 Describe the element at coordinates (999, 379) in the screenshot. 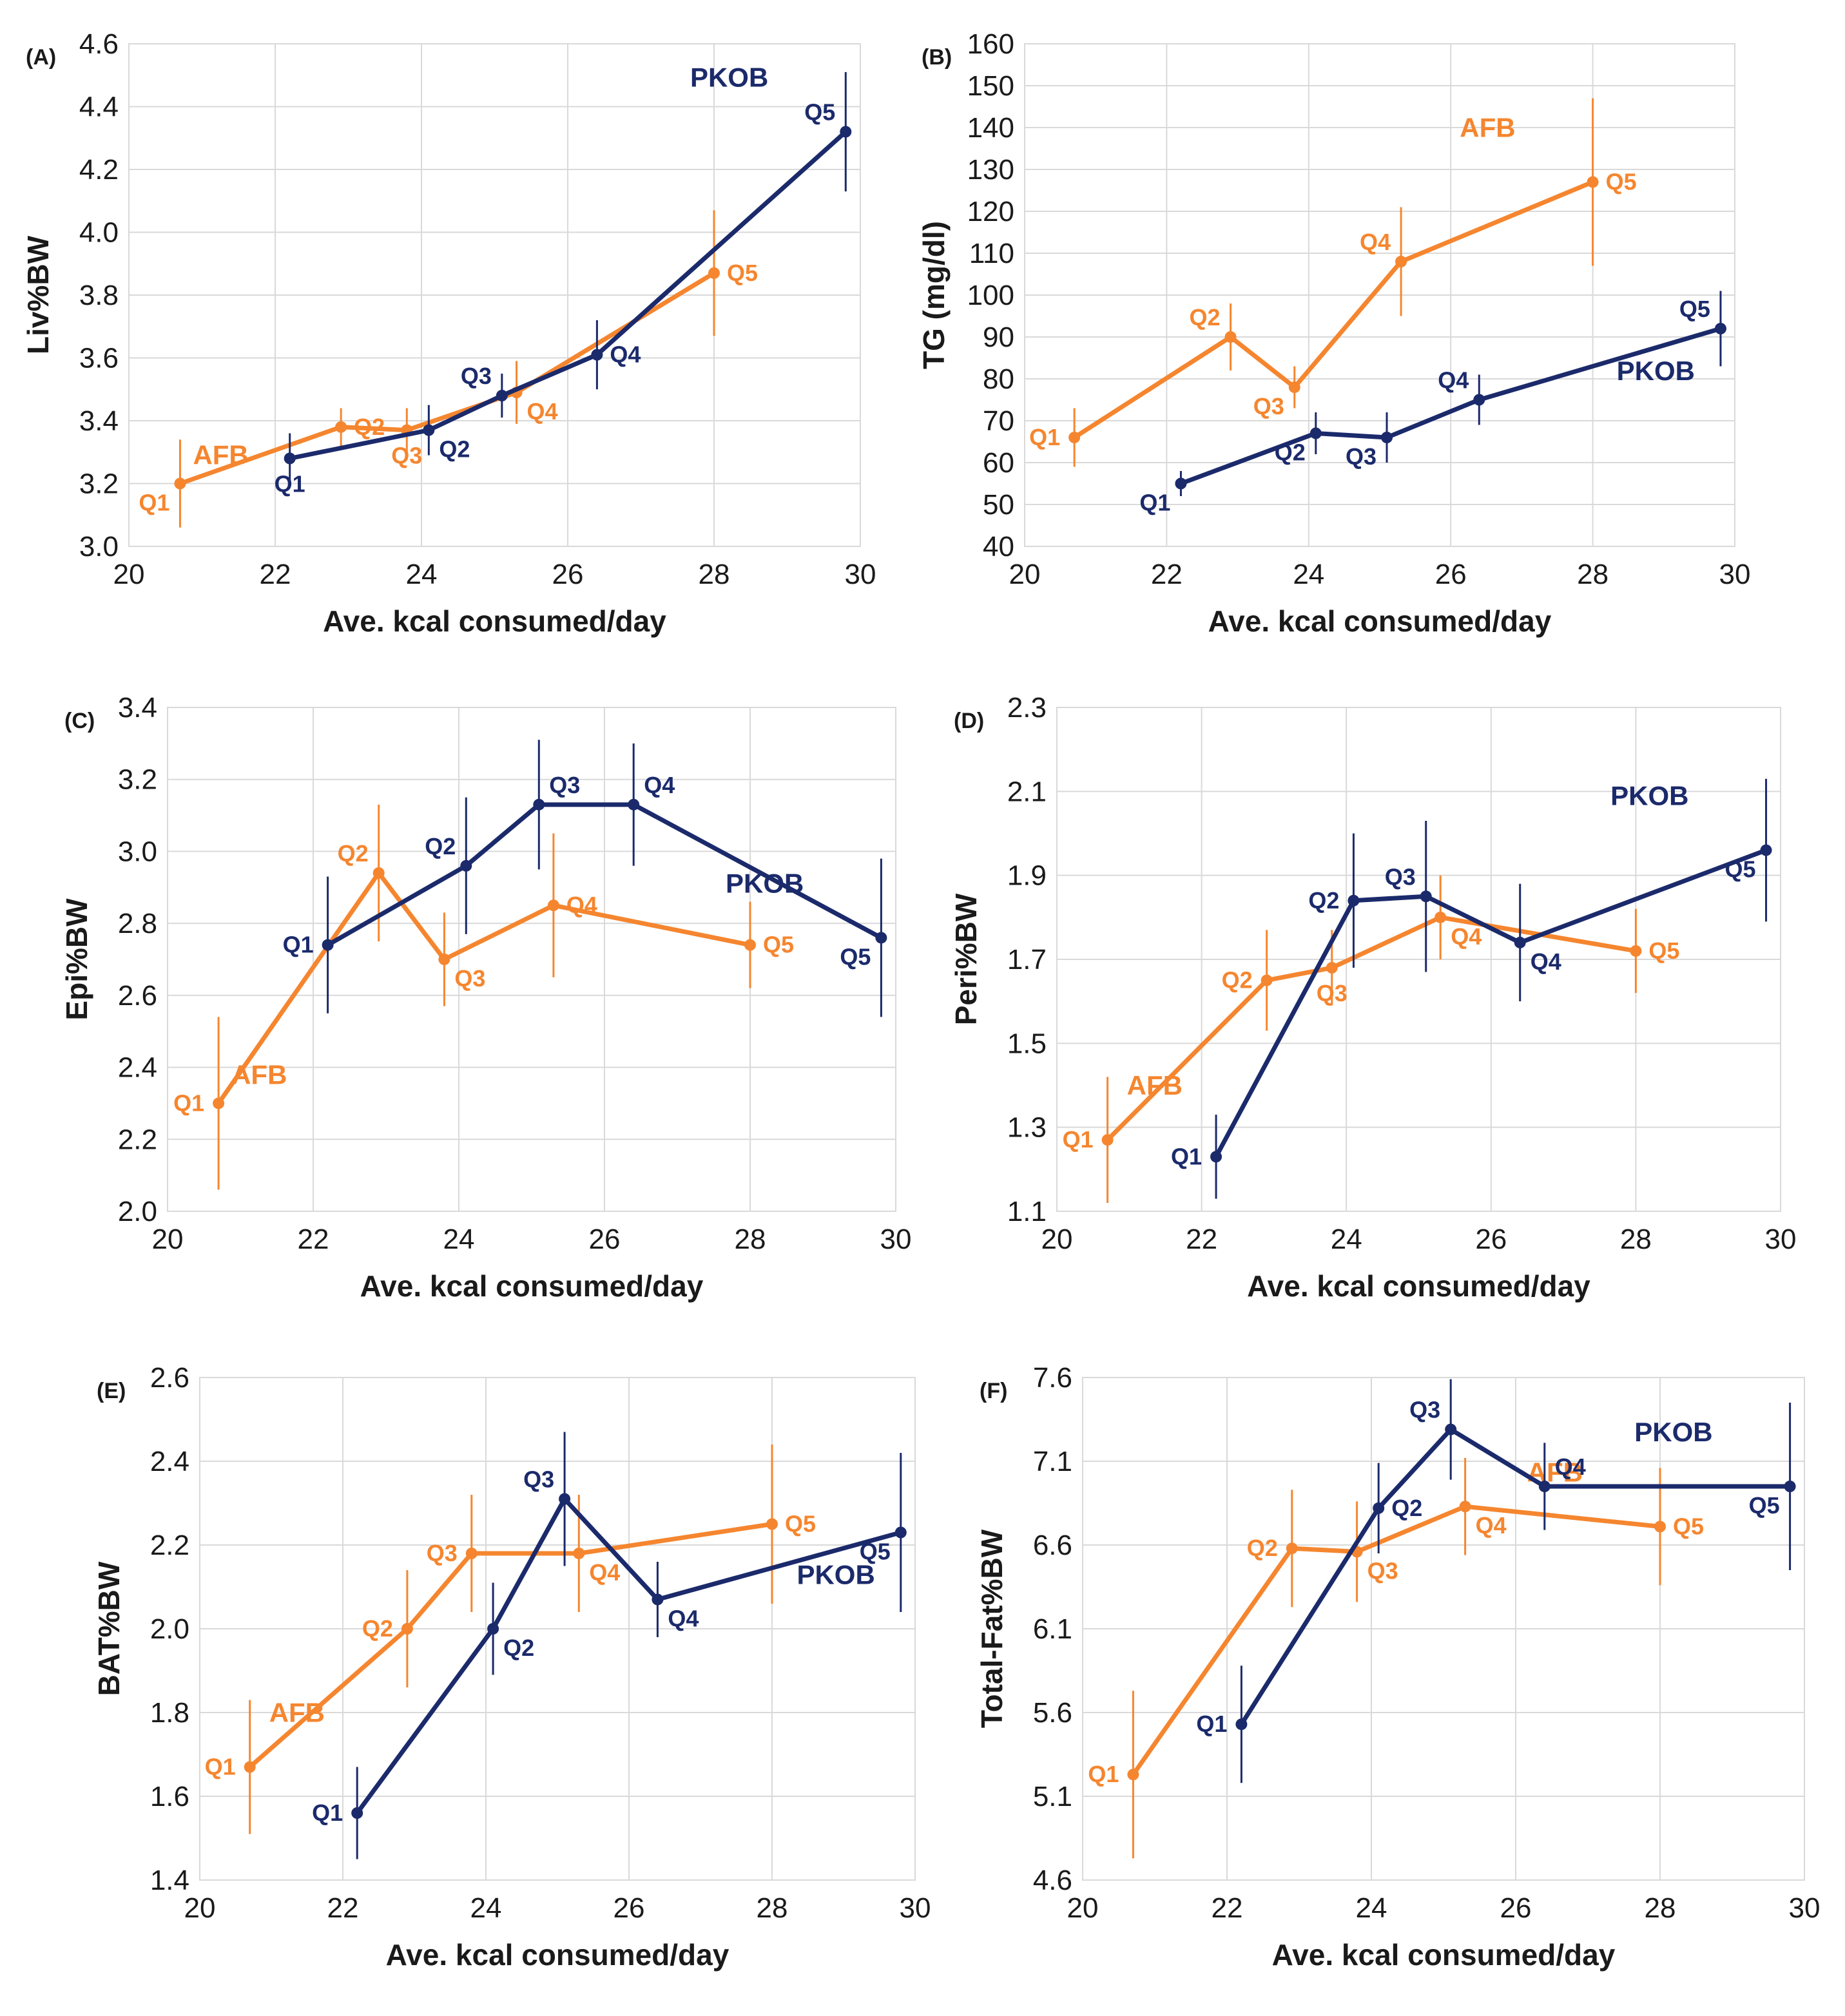

I see `y-tick-label: 80` at that location.